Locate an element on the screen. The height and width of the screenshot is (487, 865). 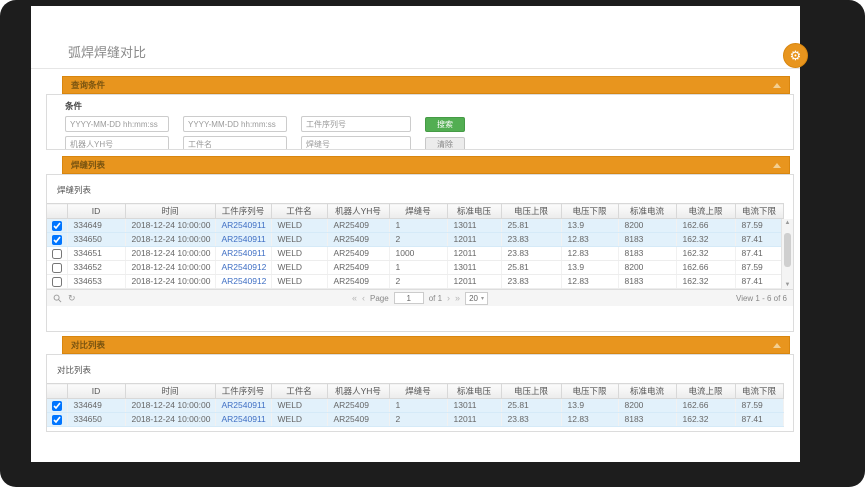
search-panel-header: 查询条件 is located at coordinates (426, 85).